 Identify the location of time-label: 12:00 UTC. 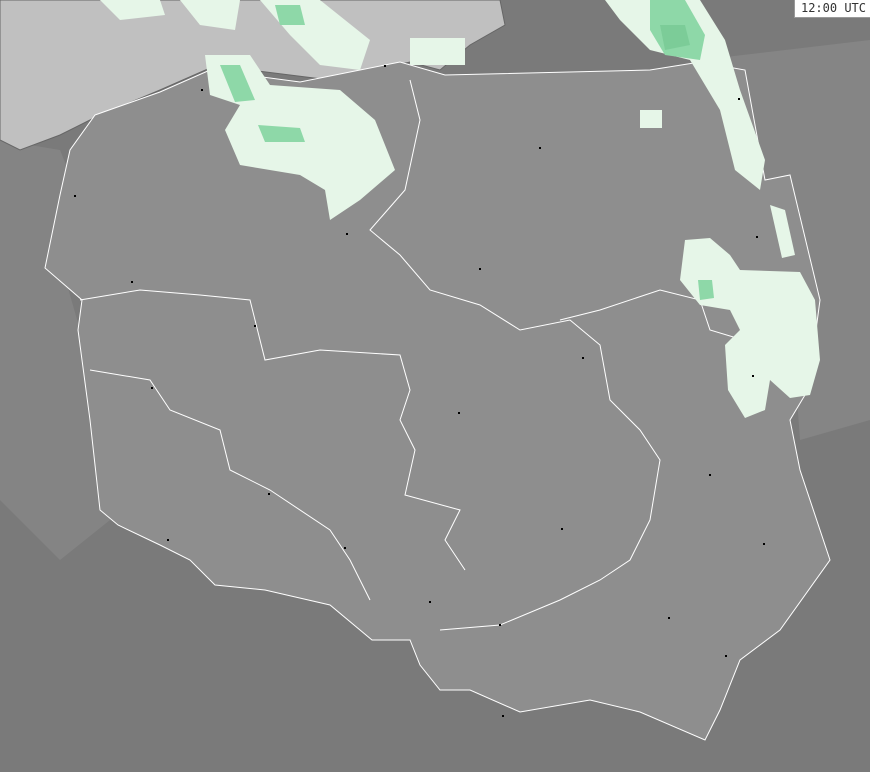
(831, 9).